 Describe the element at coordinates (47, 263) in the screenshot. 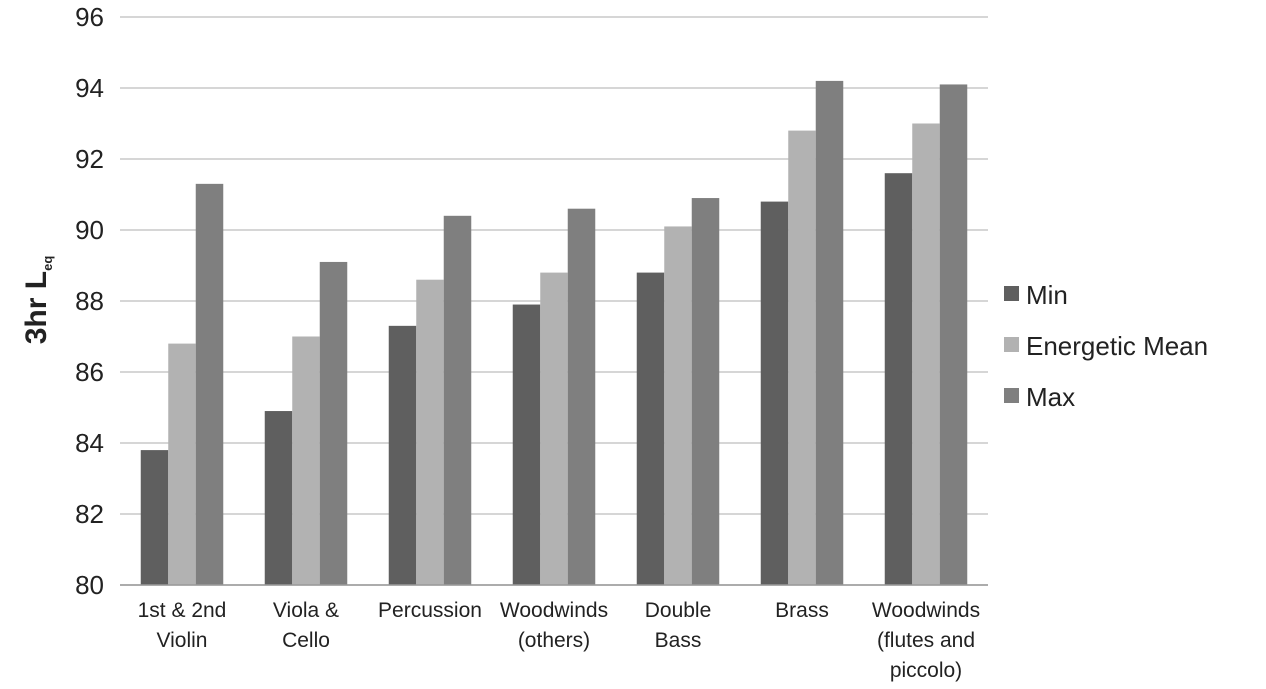

I see `y-axis-label-subscript: eq` at that location.